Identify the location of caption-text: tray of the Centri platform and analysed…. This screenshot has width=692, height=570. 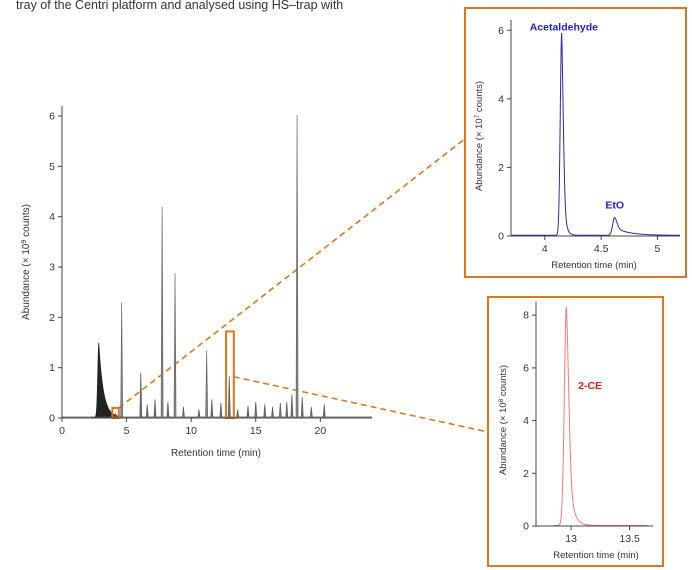
(180, 6).